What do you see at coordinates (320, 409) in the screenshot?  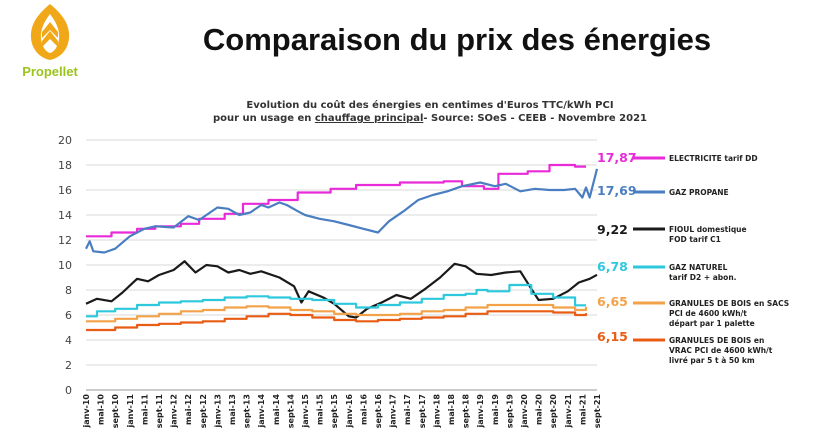 I see `x-tick-label: mai-15` at bounding box center [320, 409].